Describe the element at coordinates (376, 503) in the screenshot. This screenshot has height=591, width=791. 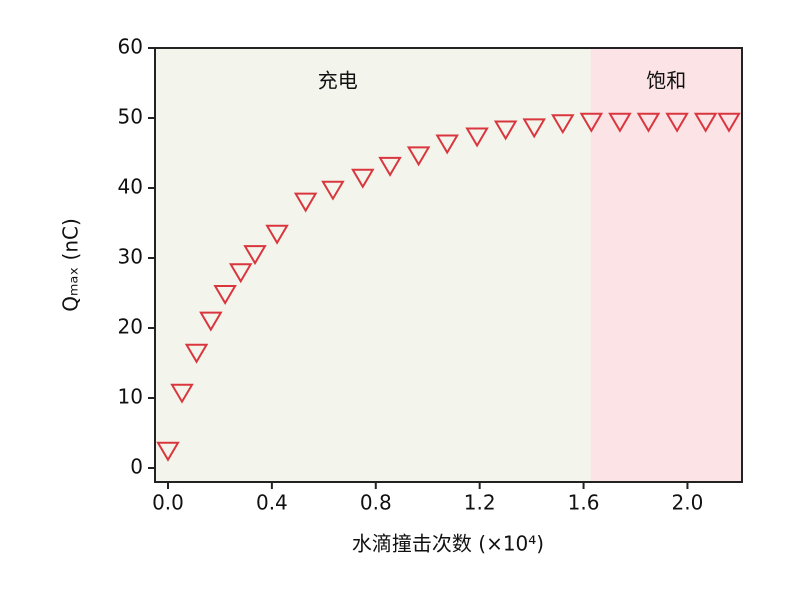
I see `x-tick-label: 0.8` at that location.